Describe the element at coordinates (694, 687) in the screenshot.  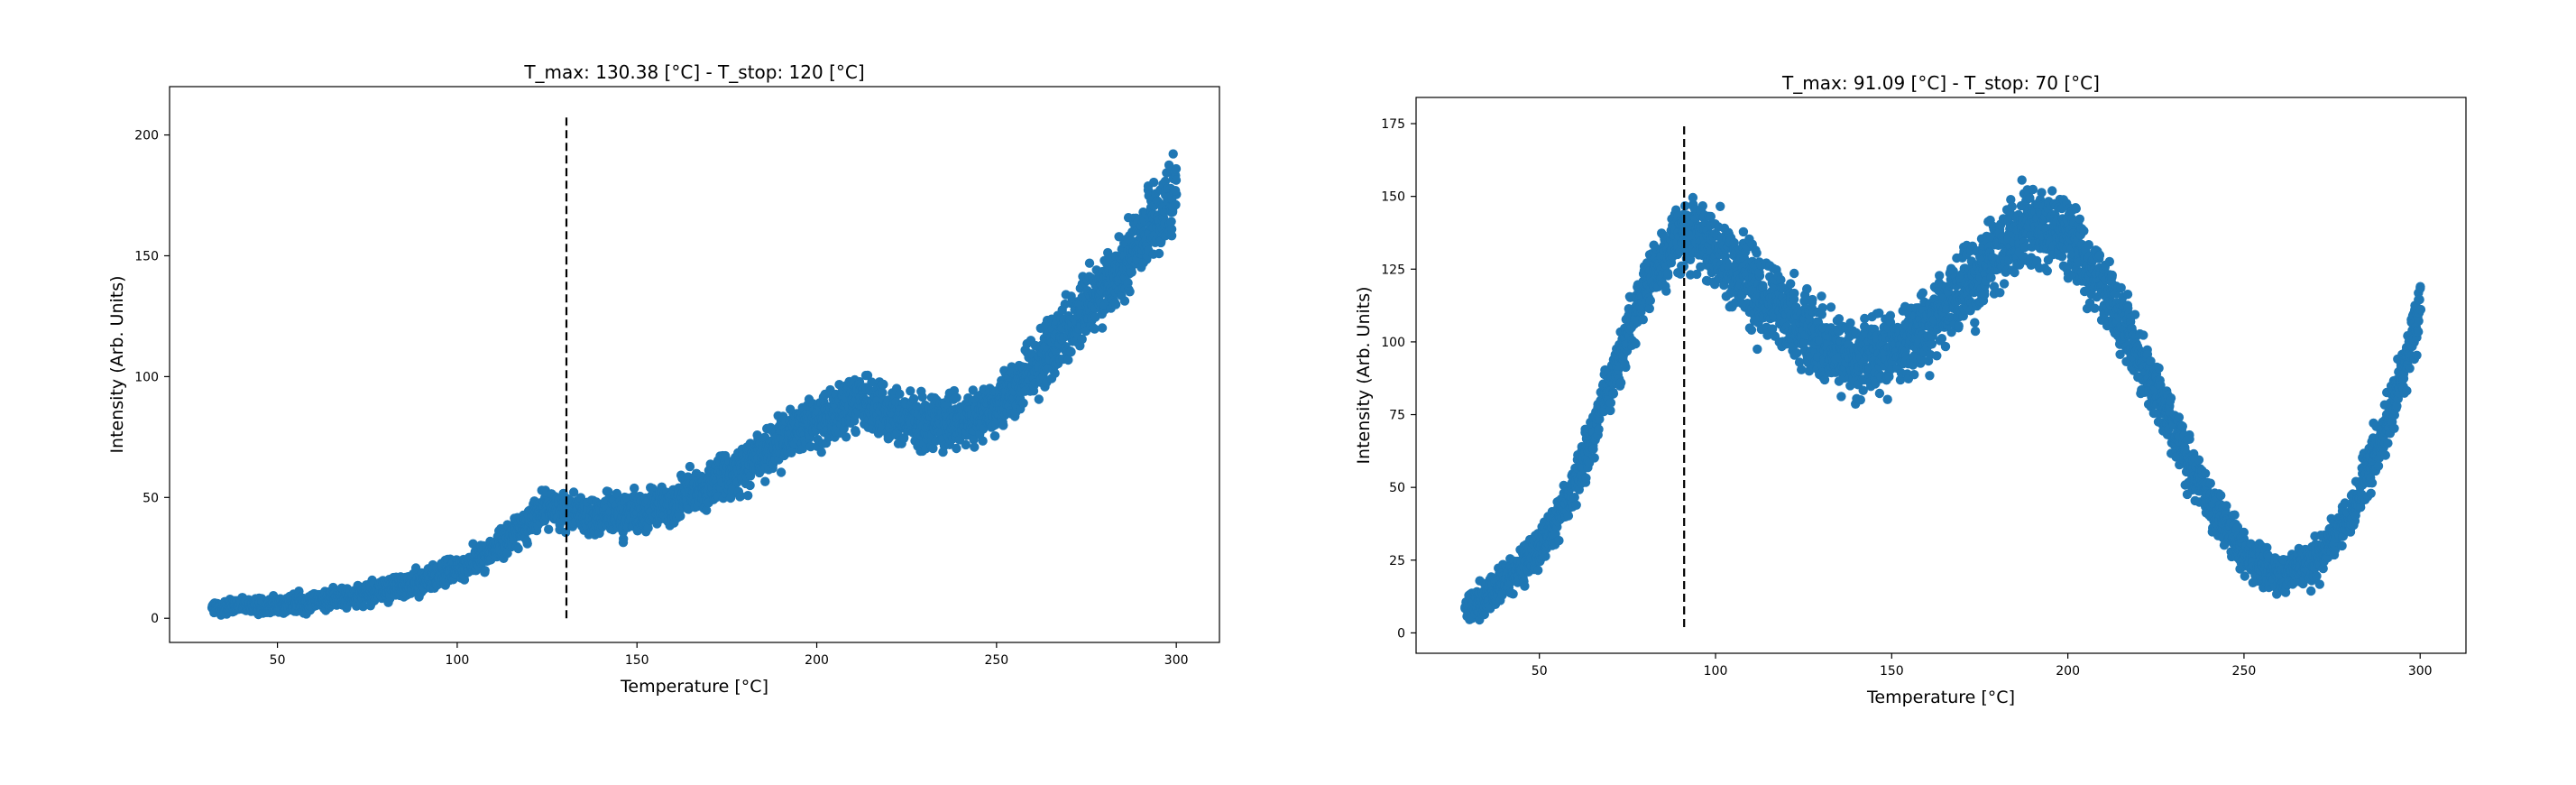
I see `x-axis-label-left: Temperature [°C]` at that location.